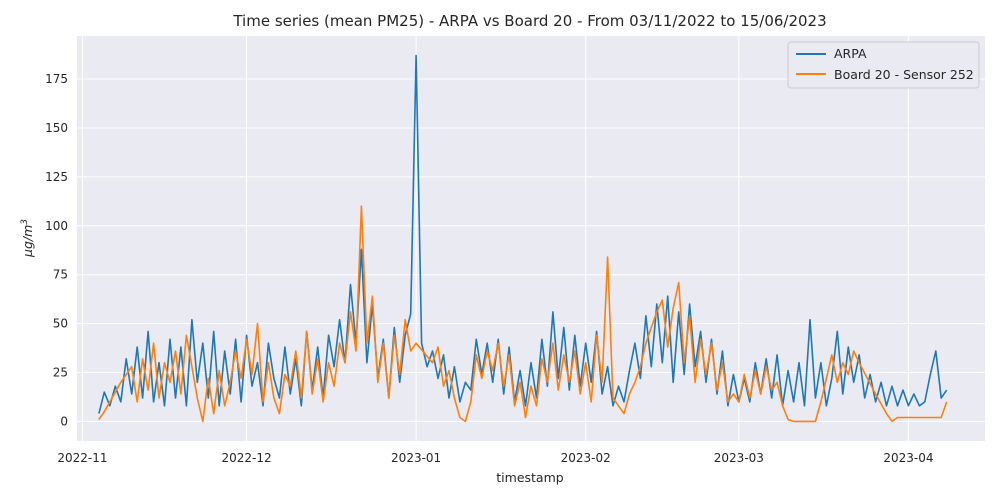  Describe the element at coordinates (739, 458) in the screenshot. I see `x-tick-label: 2023-03` at that location.